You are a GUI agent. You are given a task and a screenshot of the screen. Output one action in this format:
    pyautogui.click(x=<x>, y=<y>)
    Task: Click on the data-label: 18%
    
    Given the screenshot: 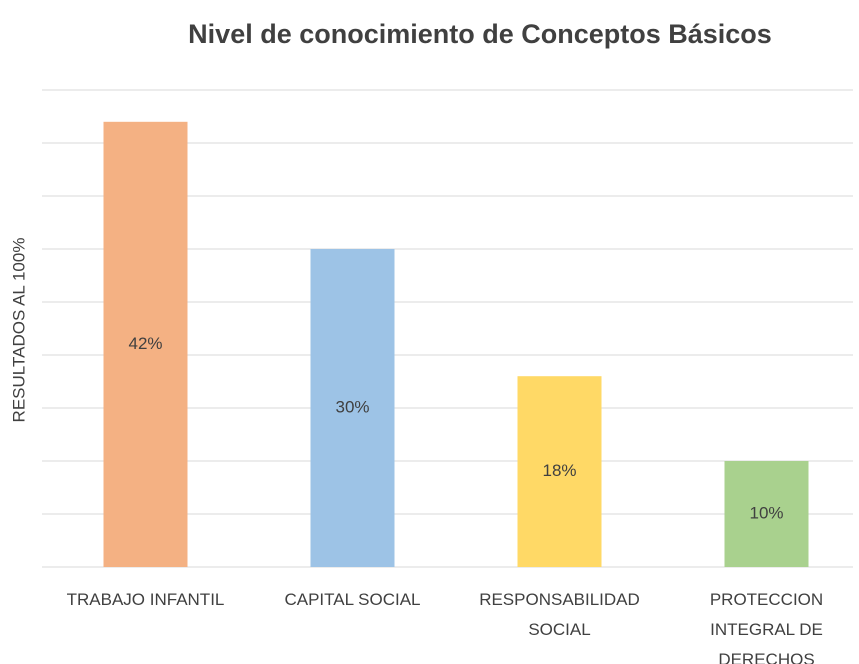 What is the action you would take?
    pyautogui.click(x=559, y=470)
    